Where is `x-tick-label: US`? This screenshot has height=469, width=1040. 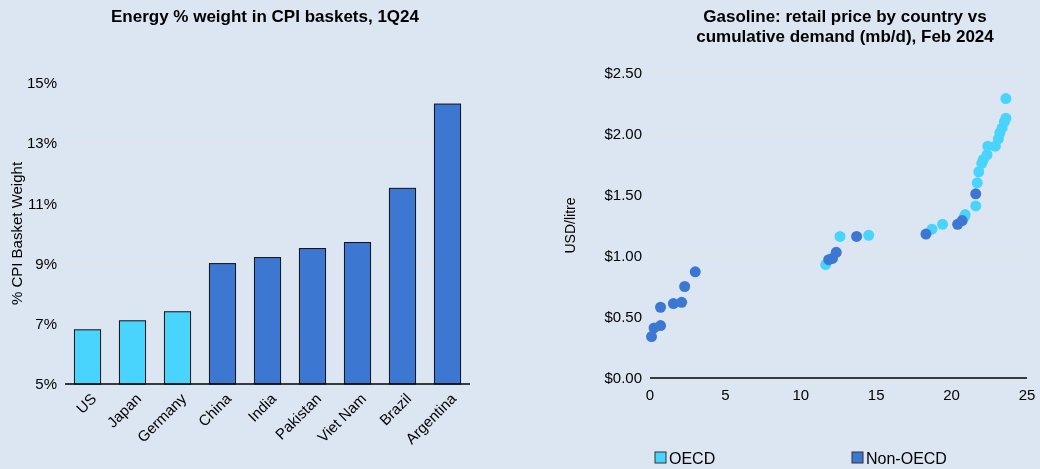
x-tick-label: US is located at coordinates (86, 403).